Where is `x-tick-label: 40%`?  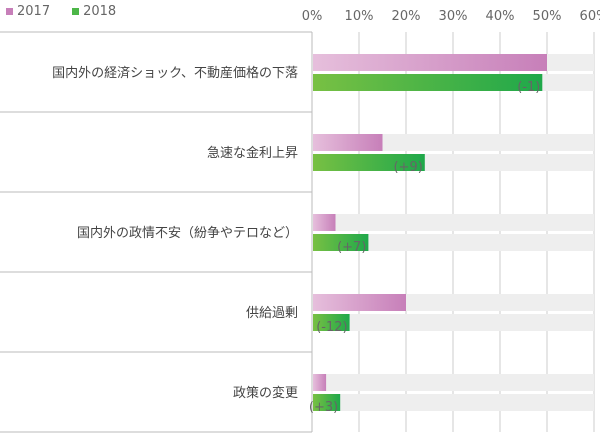
x-tick-label: 40% is located at coordinates (500, 16).